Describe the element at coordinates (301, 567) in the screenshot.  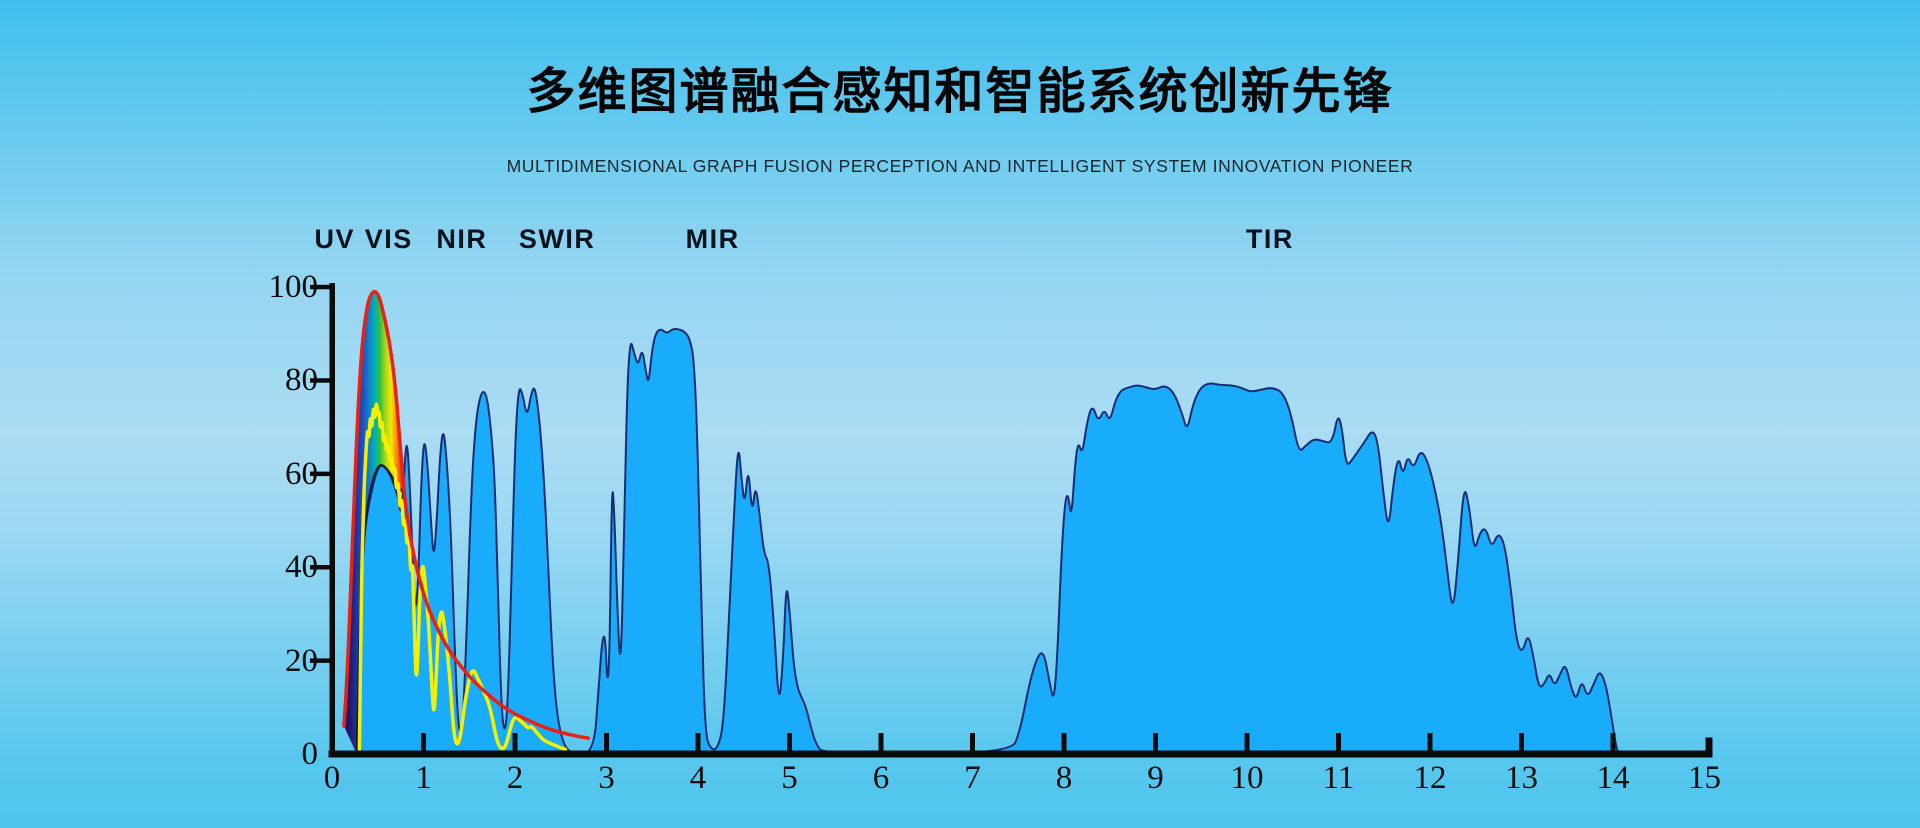
I see `y-tick-label: 40` at that location.